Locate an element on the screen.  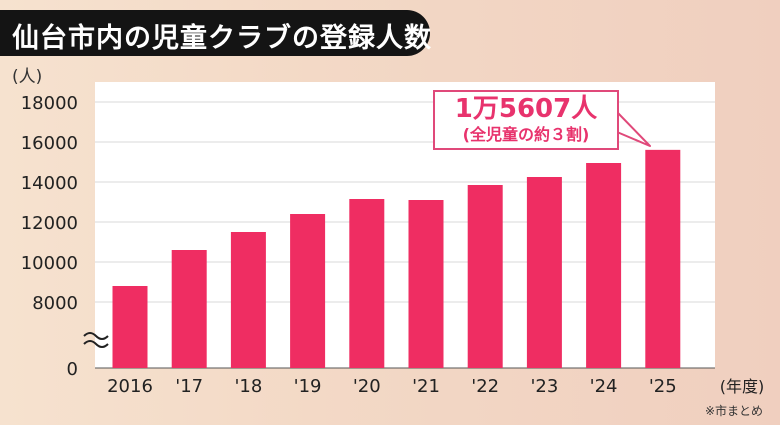
chart-title: 仙台市内の児童クラブの登録人数 is located at coordinates (222, 38).